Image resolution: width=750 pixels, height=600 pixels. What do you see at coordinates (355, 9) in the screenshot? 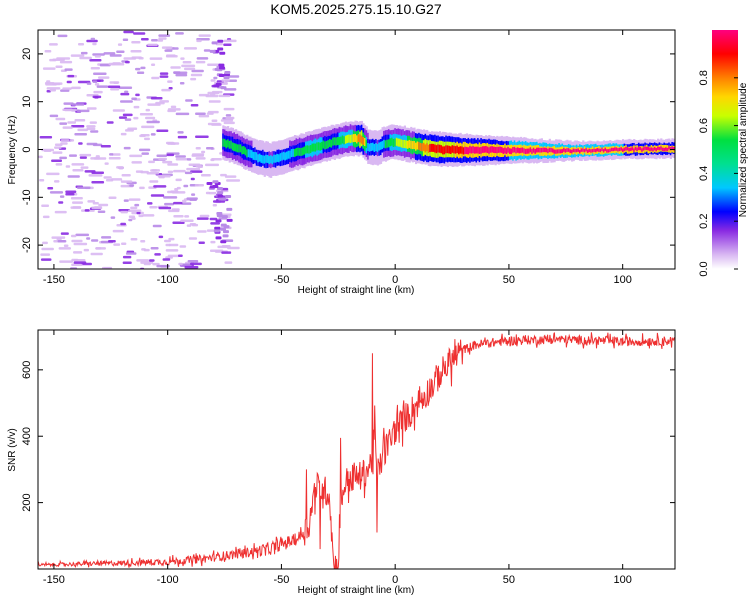
I see `chart-title: KOM5.2025.275.15.10.G27` at bounding box center [355, 9].